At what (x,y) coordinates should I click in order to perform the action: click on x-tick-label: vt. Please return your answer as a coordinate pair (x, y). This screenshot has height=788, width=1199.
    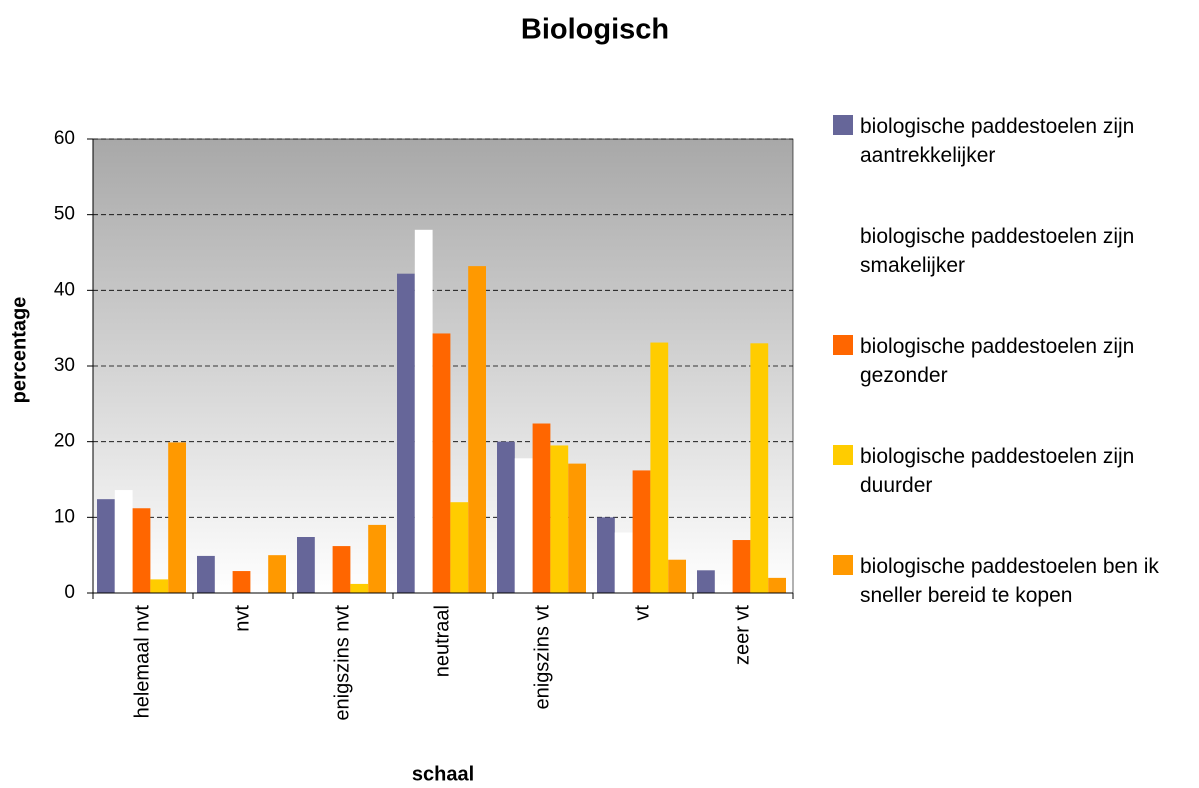
    Looking at the image, I should click on (642, 613).